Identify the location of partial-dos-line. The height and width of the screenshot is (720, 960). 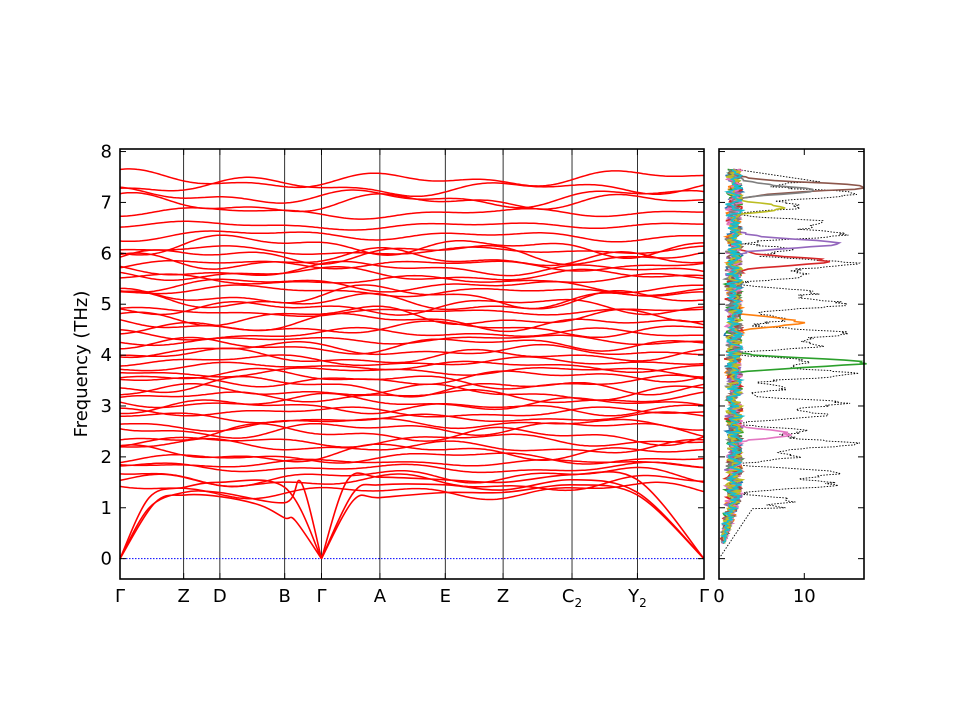
(732, 356).